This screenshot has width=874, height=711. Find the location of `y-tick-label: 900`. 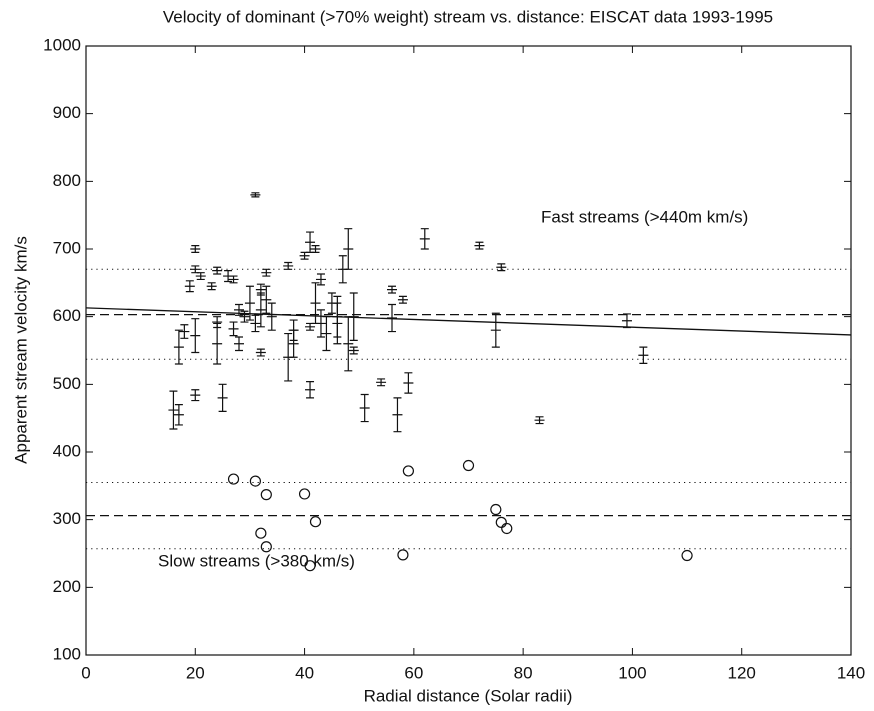

y-tick-label: 900 is located at coordinates (67, 112).